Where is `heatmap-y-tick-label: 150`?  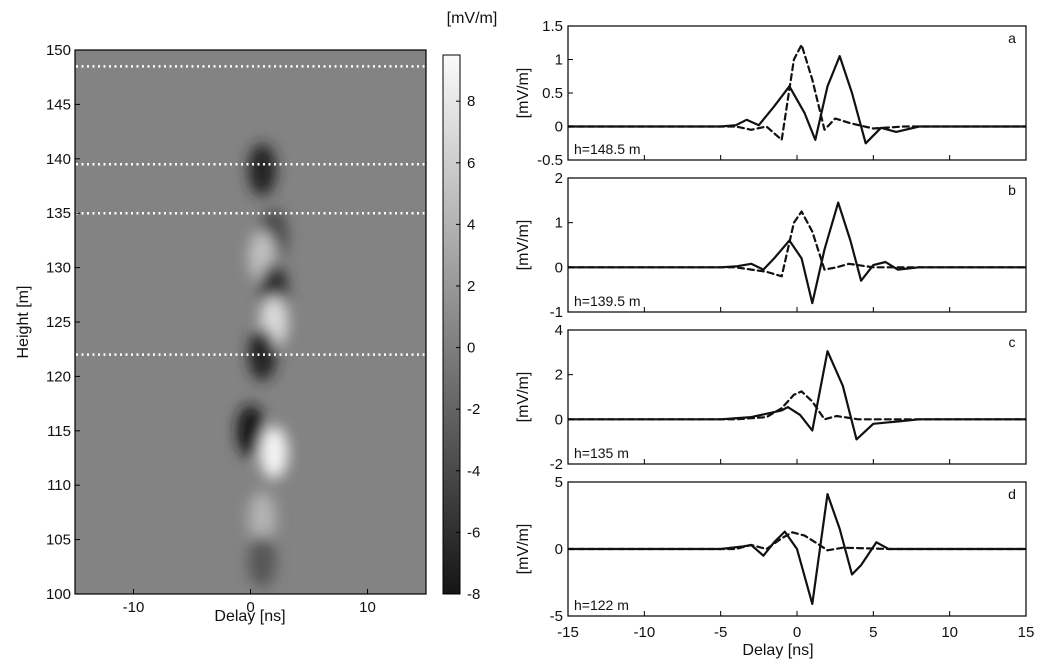 heatmap-y-tick-label: 150 is located at coordinates (58, 50).